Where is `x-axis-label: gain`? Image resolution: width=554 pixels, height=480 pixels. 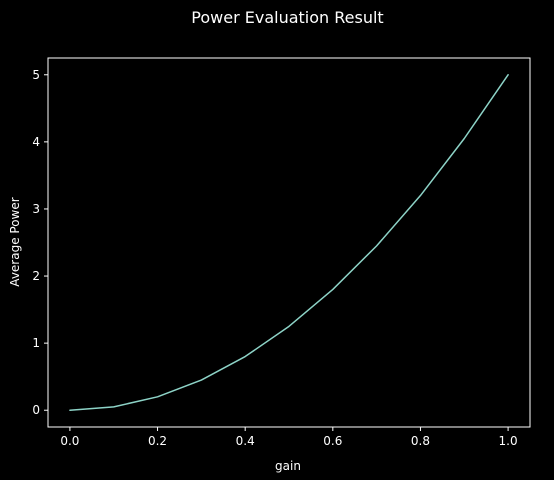
x-axis-label: gain is located at coordinates (288, 466).